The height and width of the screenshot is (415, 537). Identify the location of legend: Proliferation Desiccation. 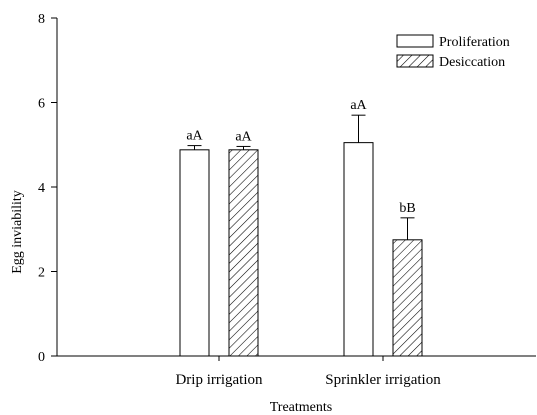
(453, 52).